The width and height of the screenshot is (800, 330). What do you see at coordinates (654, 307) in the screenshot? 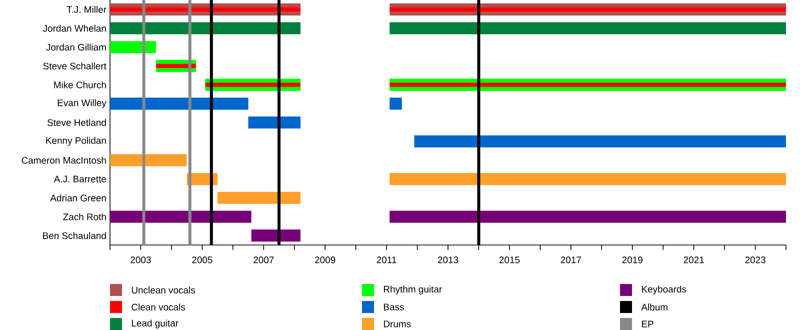
I see `legend-label: Album` at bounding box center [654, 307].